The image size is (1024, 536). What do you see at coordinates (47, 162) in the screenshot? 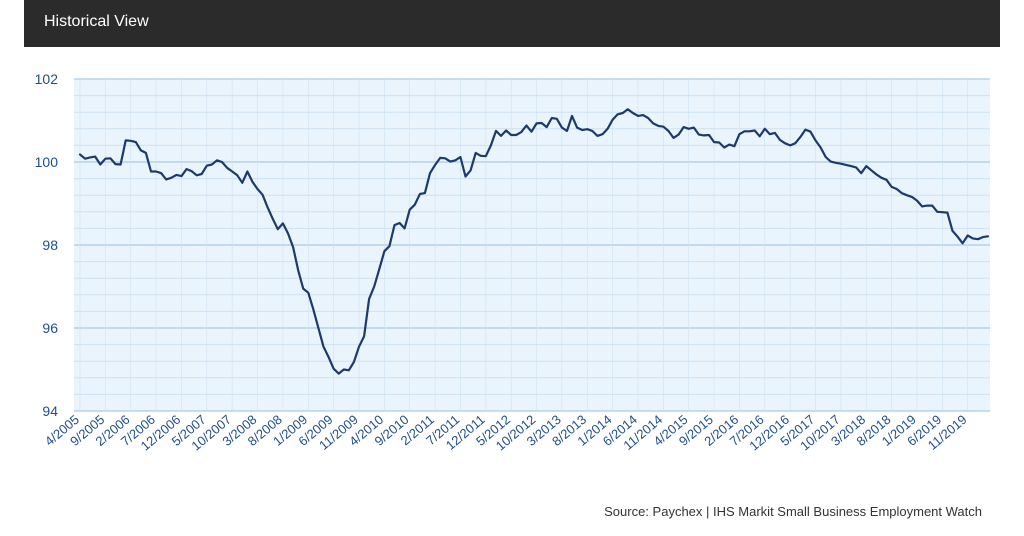
I see `y-tick-label: 100` at bounding box center [47, 162].